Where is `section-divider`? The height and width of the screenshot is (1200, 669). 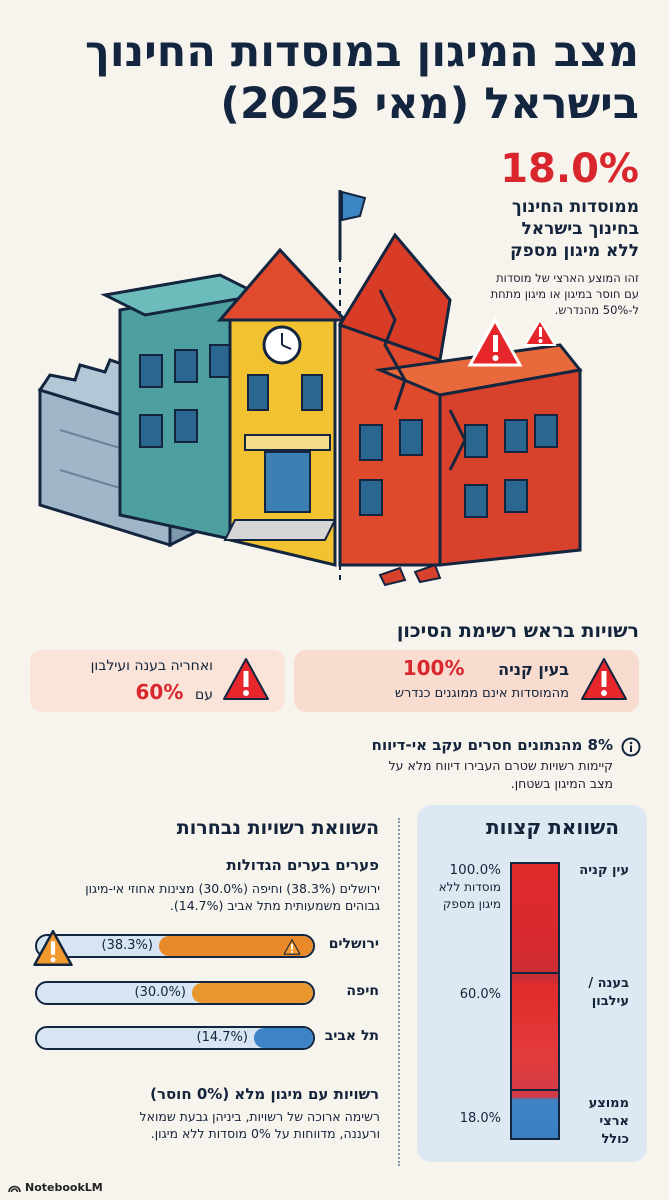
section-divider is located at coordinates (399, 992).